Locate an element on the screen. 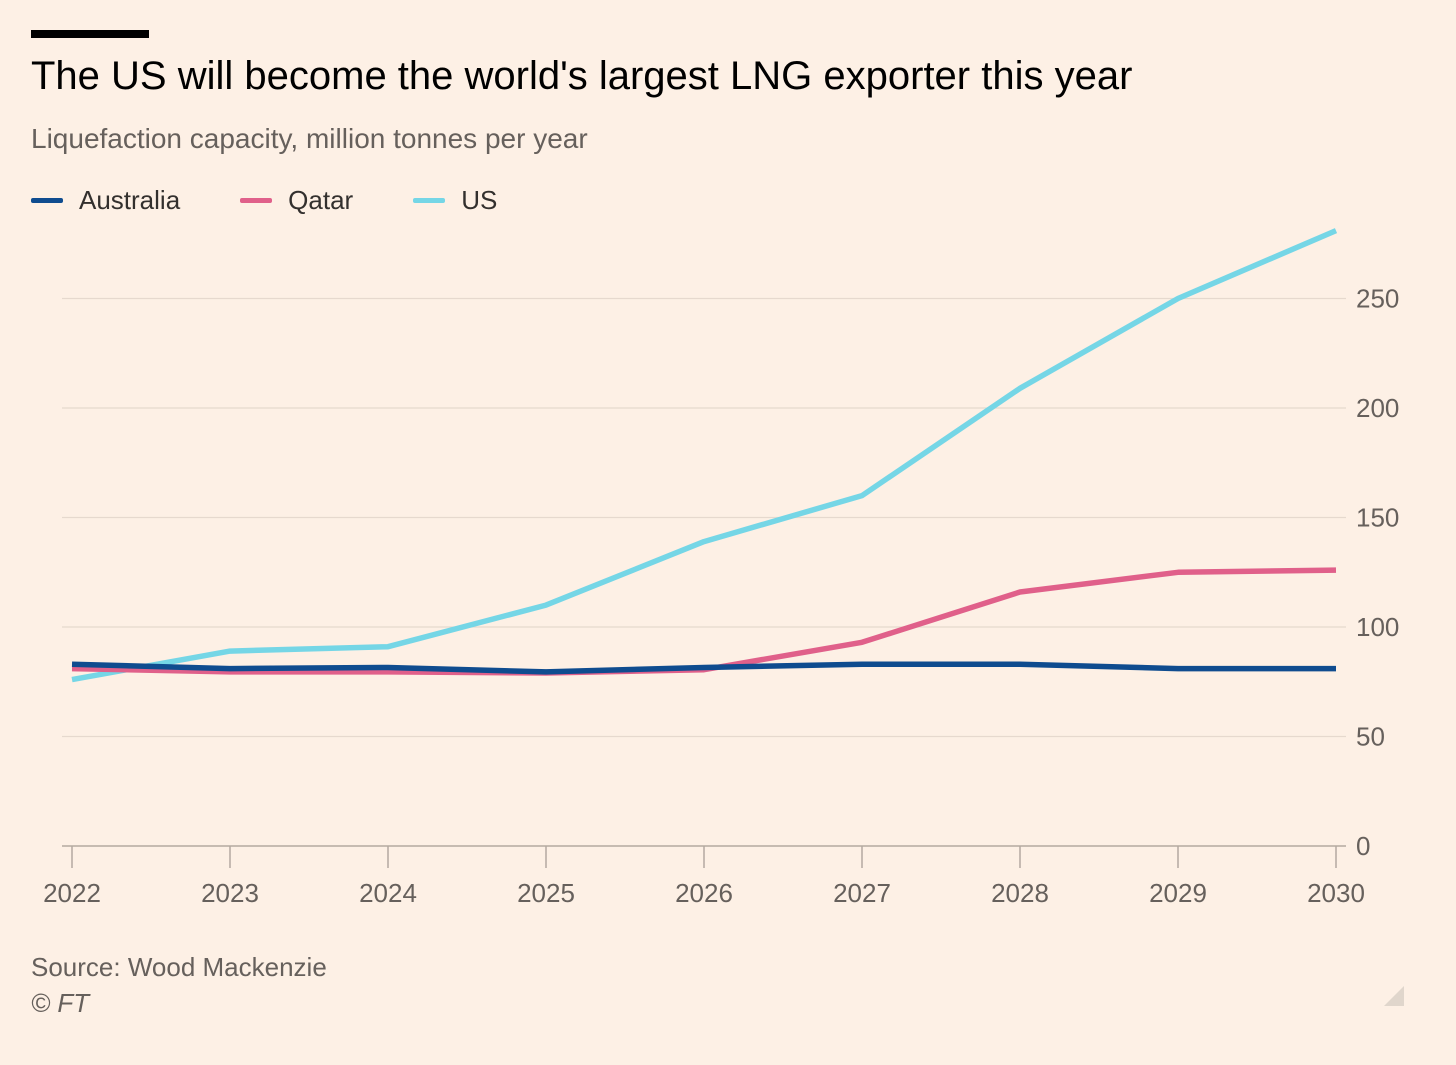 This screenshot has height=1065, width=1456. legend-label-australia: Australia is located at coordinates (130, 199).